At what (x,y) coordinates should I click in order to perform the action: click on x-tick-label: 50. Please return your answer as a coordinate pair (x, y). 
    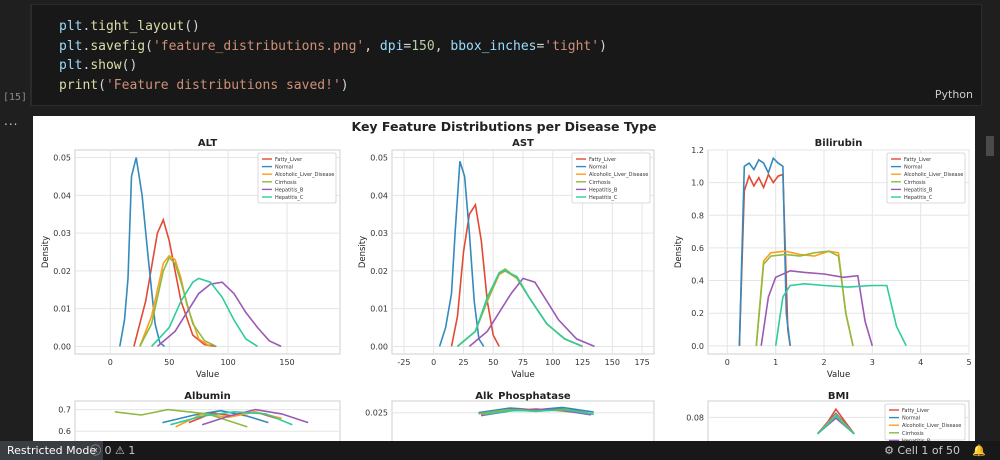
    Looking at the image, I should click on (169, 362).